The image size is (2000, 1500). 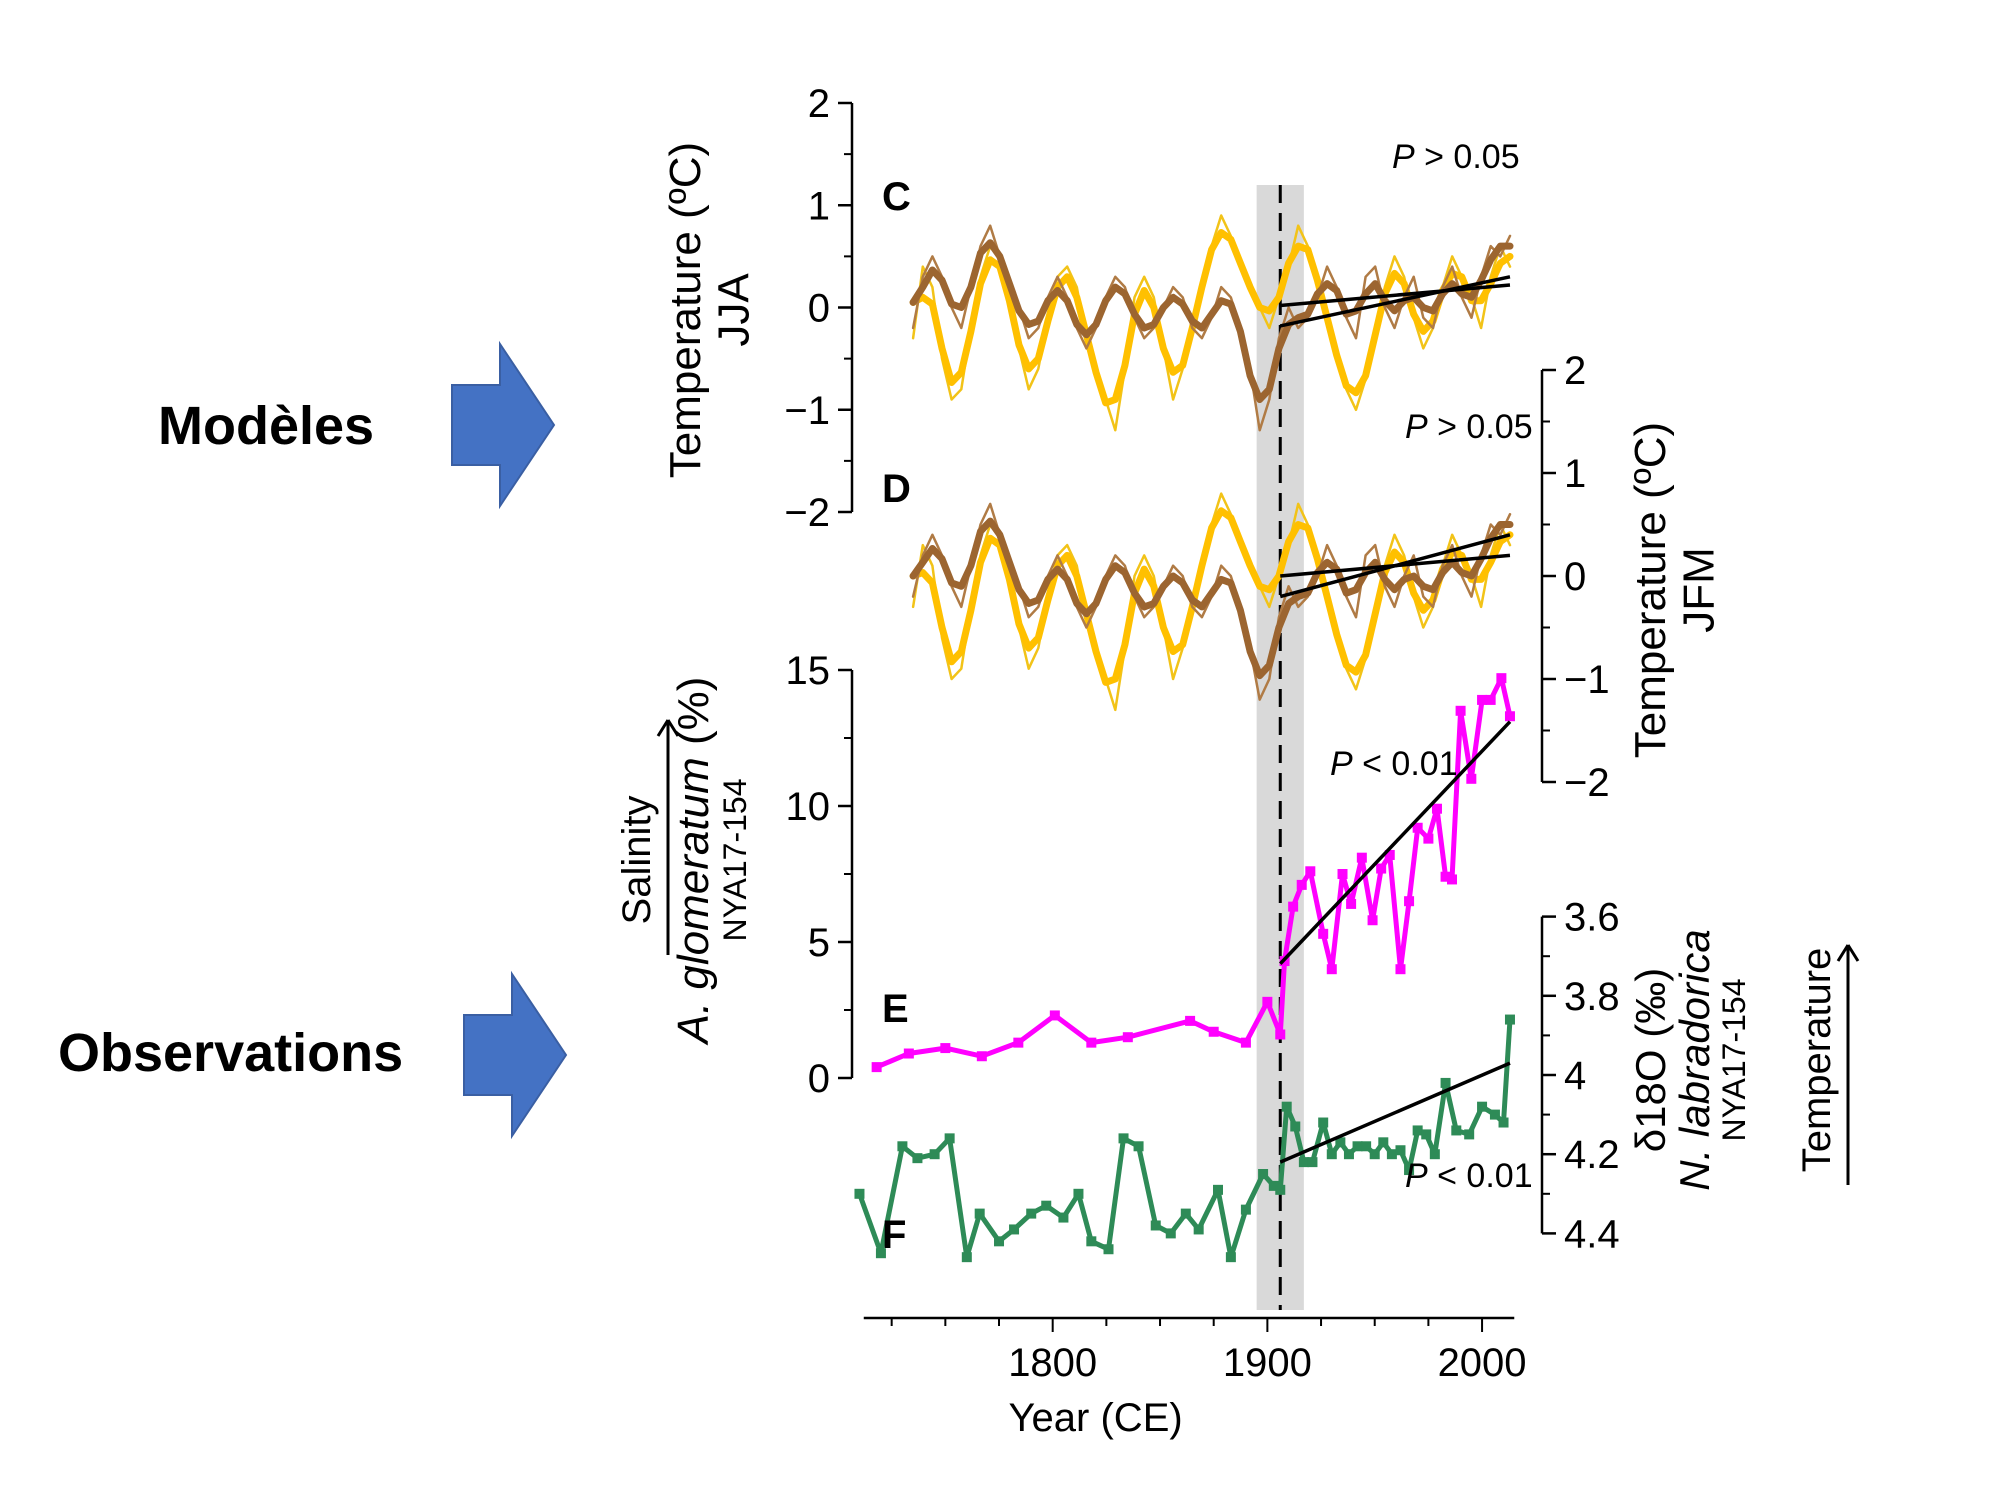 What do you see at coordinates (1650, 590) in the screenshot?
I see `y-axis-title-d-line: Temperature (ºC)` at bounding box center [1650, 590].